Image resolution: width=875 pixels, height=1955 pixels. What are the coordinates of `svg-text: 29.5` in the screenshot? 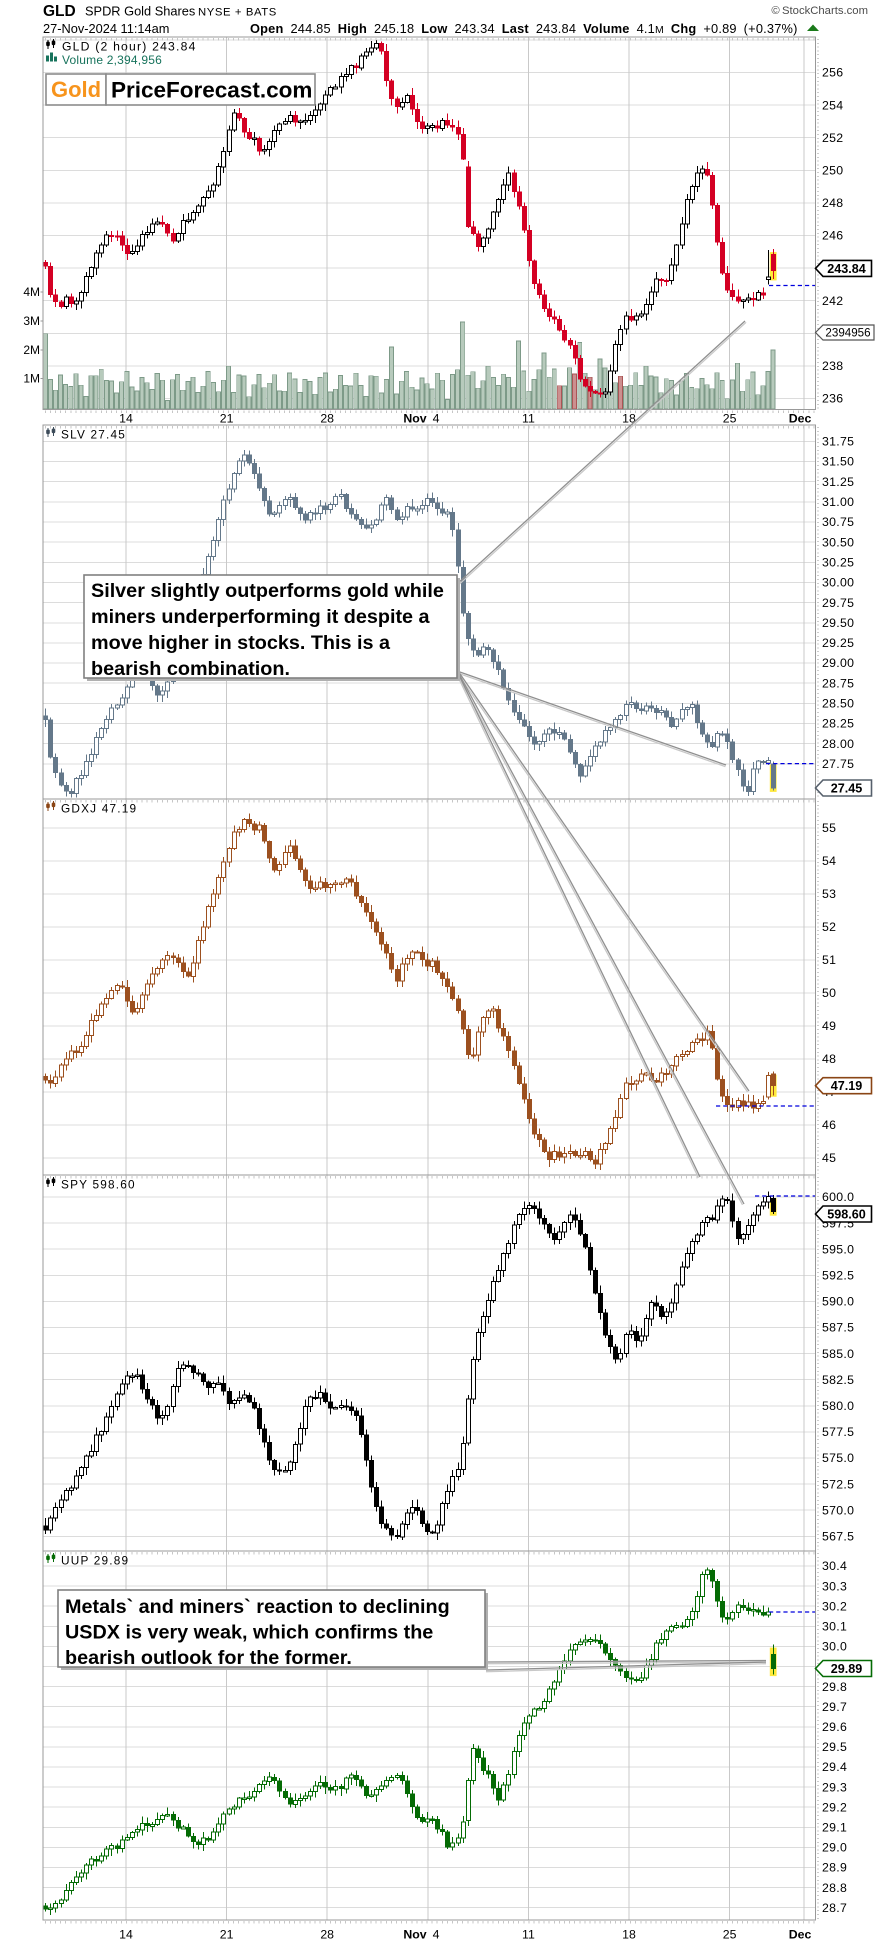 It's located at (834, 1747).